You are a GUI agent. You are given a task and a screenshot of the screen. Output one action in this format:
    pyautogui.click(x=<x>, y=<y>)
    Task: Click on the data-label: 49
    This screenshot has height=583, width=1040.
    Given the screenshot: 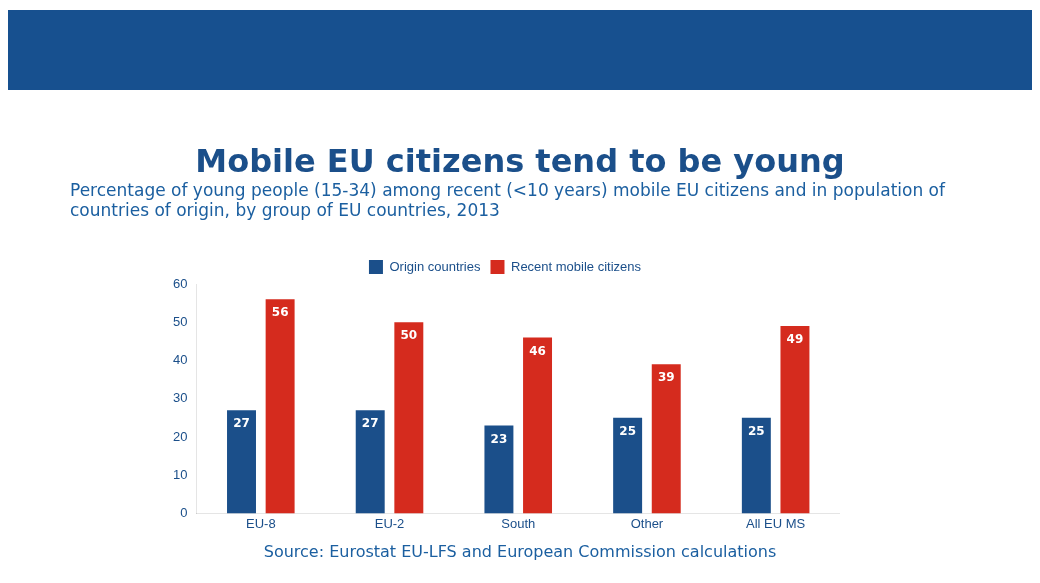 What is the action you would take?
    pyautogui.click(x=795, y=339)
    